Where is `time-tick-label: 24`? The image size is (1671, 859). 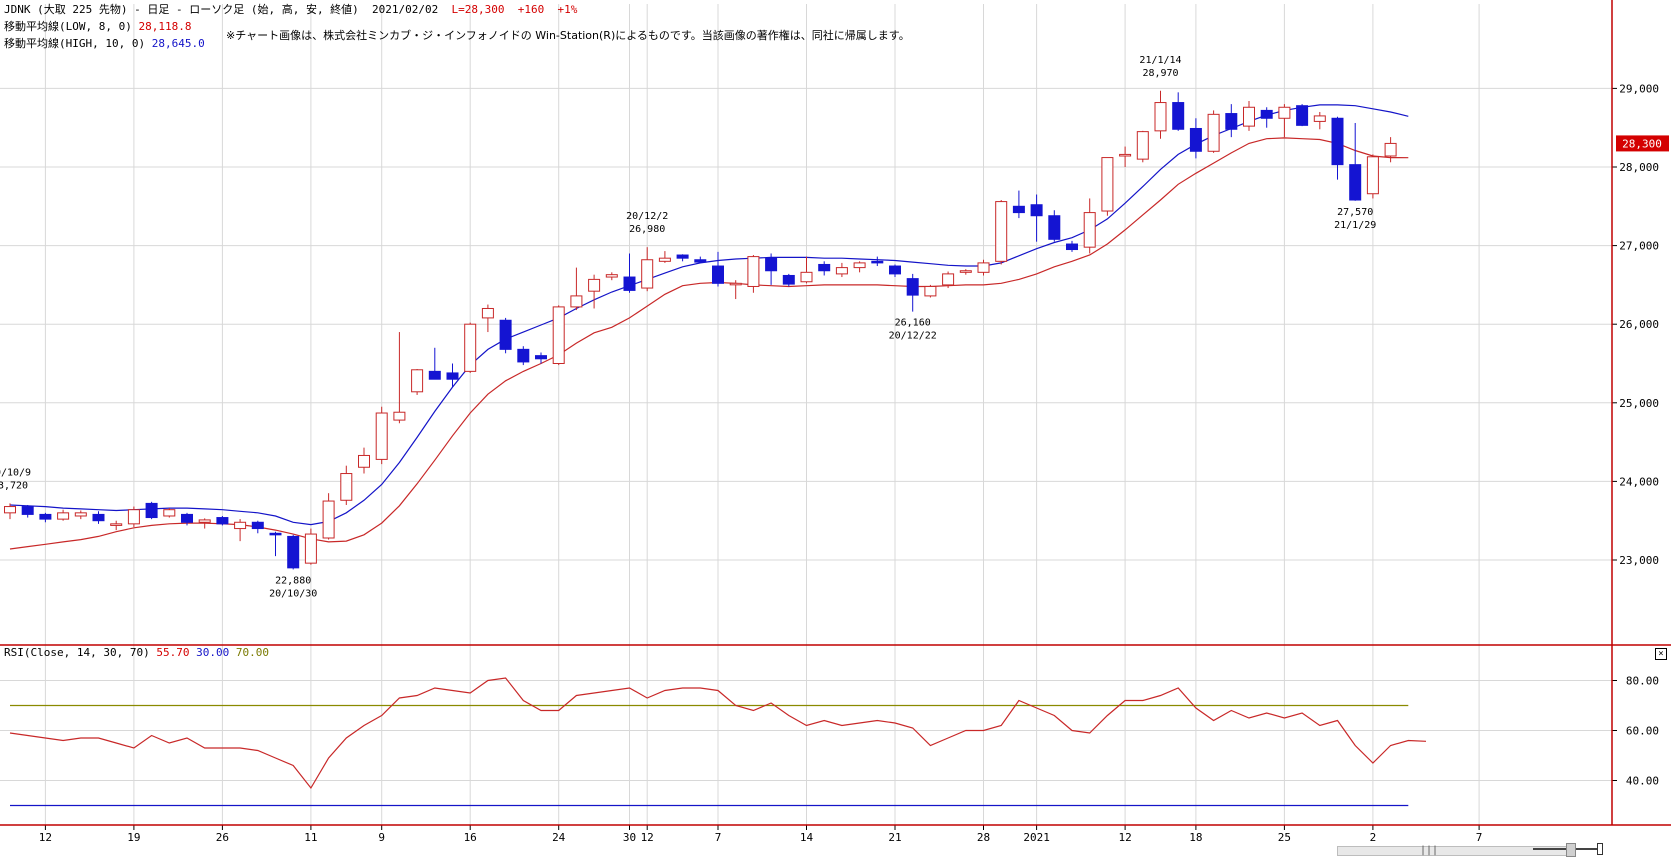
time-tick-label: 24 is located at coordinates (559, 837).